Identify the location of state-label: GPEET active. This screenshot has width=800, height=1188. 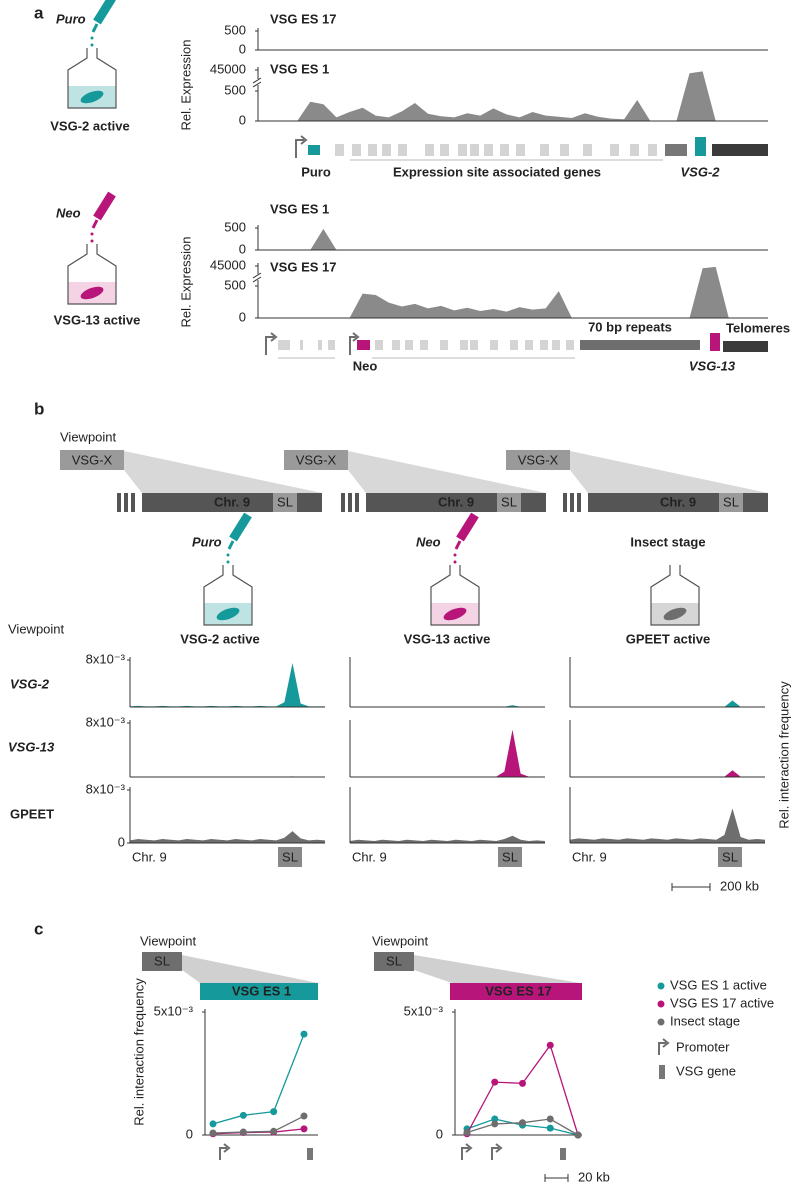
(668, 638).